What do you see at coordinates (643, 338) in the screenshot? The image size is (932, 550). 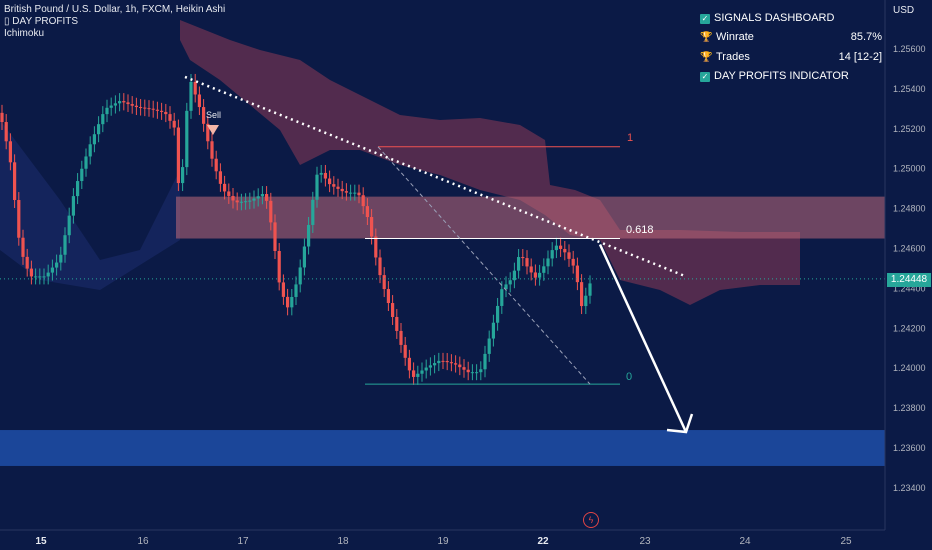 I see `projection-arrow-line` at bounding box center [643, 338].